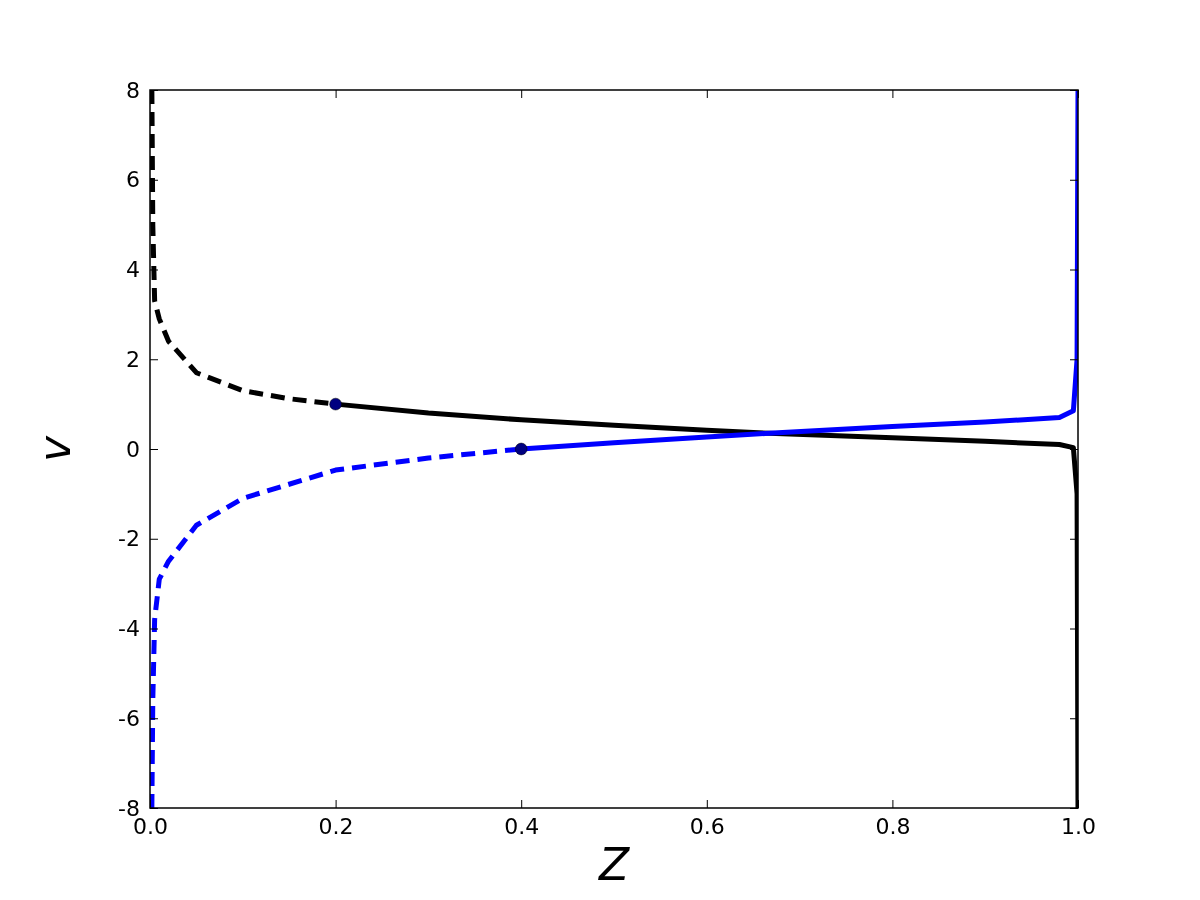  Describe the element at coordinates (133, 90) in the screenshot. I see `y-tick-label: 8` at that location.